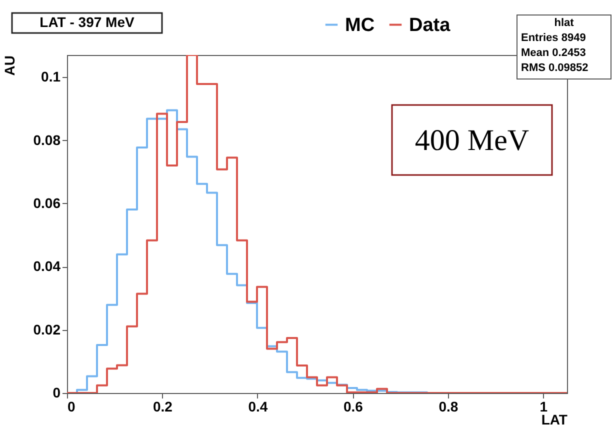 This screenshot has width=616, height=429. What do you see at coordinates (553, 53) in the screenshot?
I see `annotation: Mean 0.2453` at bounding box center [553, 53].